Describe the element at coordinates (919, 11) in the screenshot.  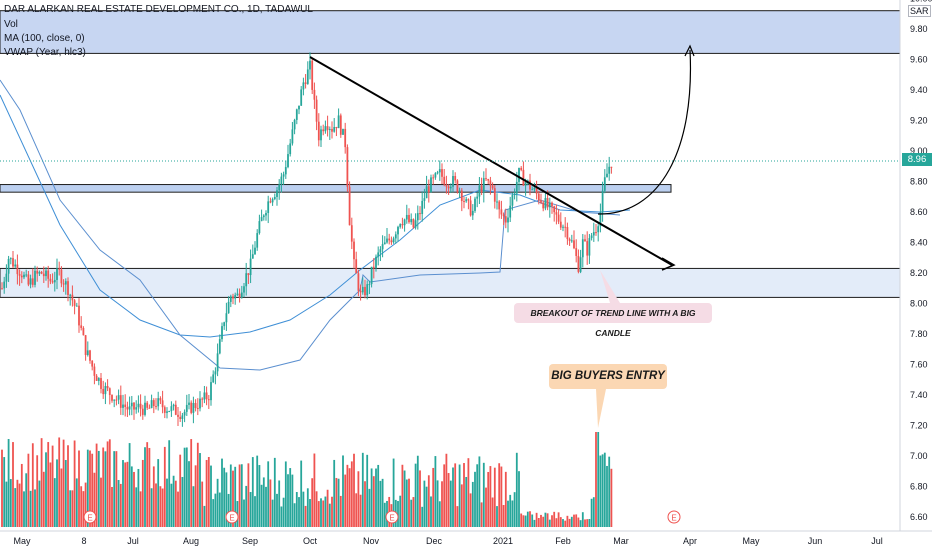
I see `currency-label: SAR` at that location.